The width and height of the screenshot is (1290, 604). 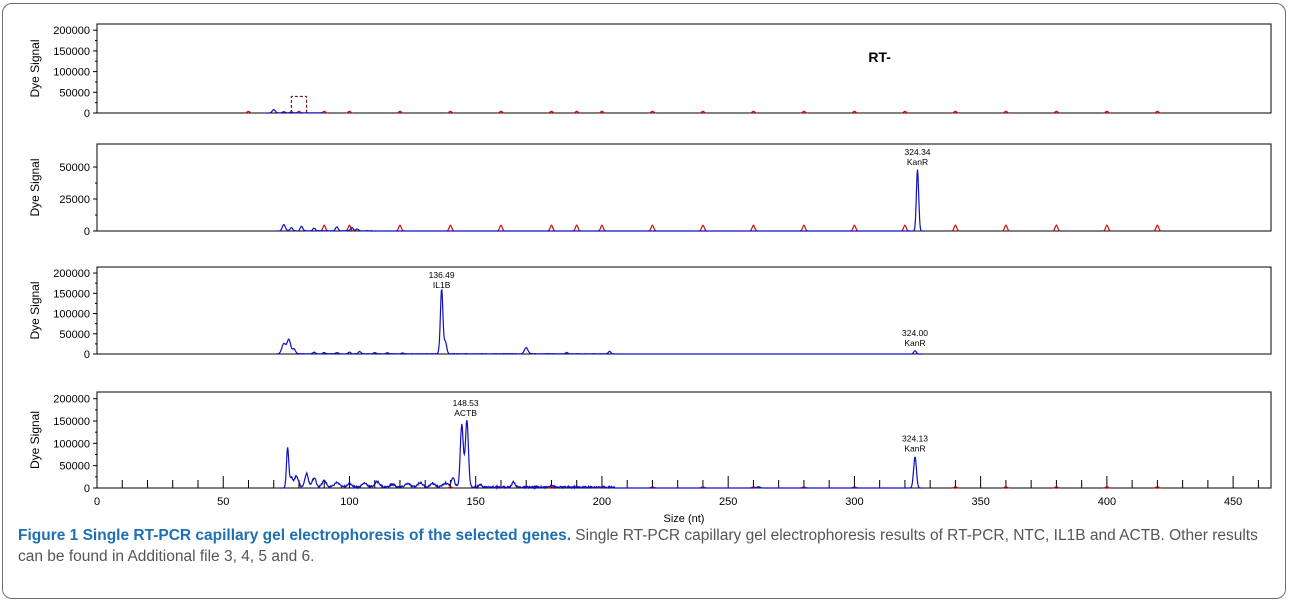 I want to click on x-tick-label: 50, so click(x=223, y=502).